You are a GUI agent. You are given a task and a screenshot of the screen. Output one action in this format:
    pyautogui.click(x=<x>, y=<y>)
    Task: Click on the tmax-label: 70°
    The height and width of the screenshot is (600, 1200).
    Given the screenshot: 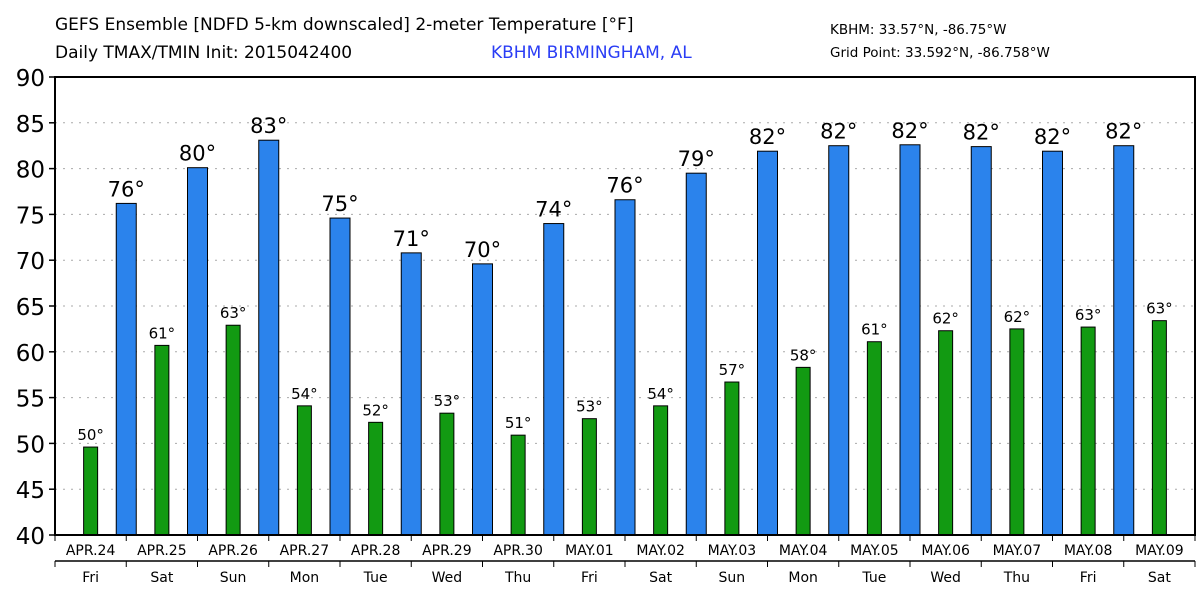 What is the action you would take?
    pyautogui.click(x=482, y=250)
    